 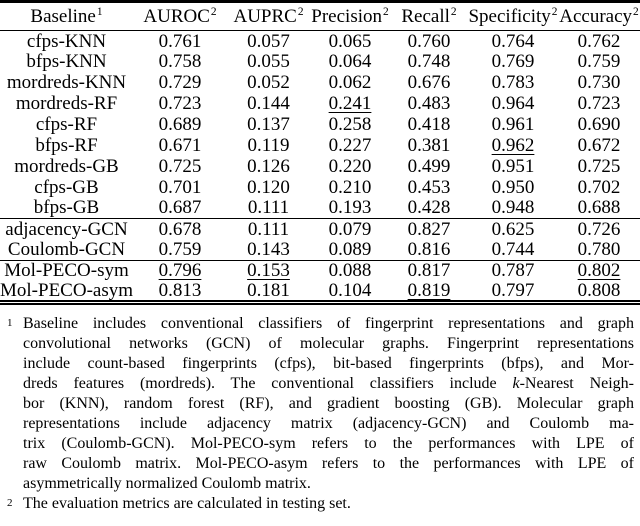 What do you see at coordinates (429, 145) in the screenshot?
I see `metric-value: 0.381` at bounding box center [429, 145].